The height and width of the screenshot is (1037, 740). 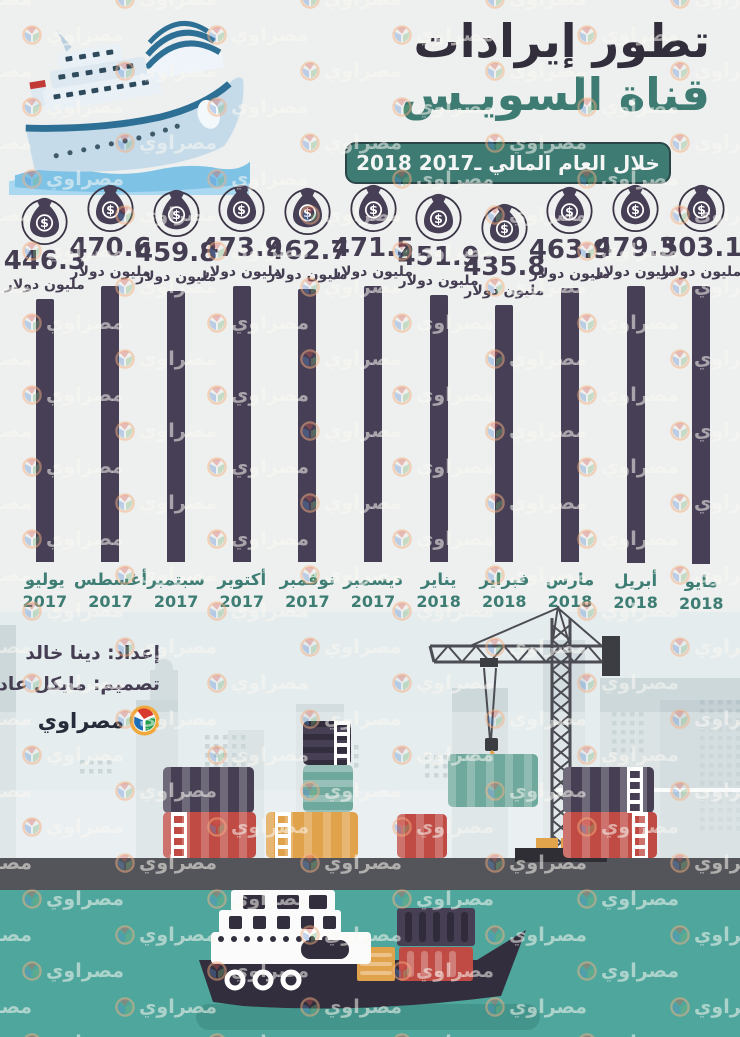 I want to click on cargo-ship-illustration, so click(x=362, y=949).